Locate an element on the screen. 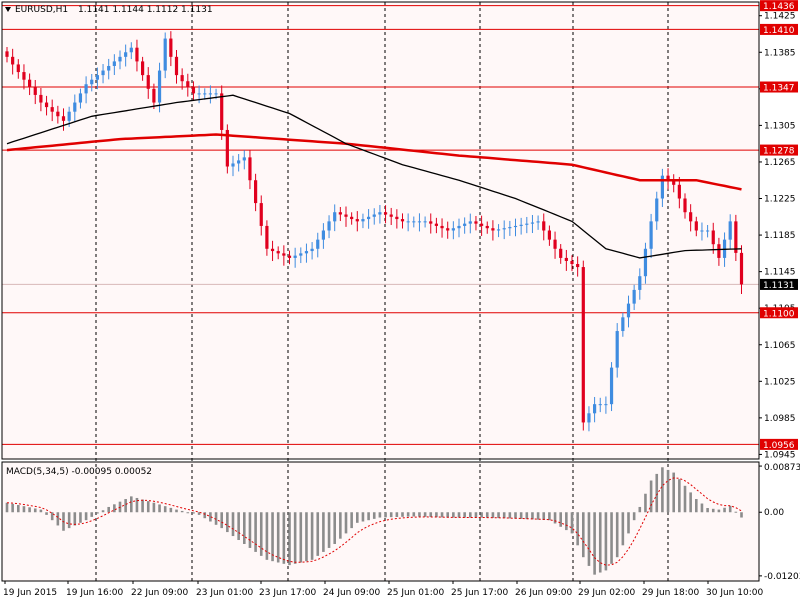 Image resolution: width=800 pixels, height=600 pixels. moving-average-slow is located at coordinates (374, 162).